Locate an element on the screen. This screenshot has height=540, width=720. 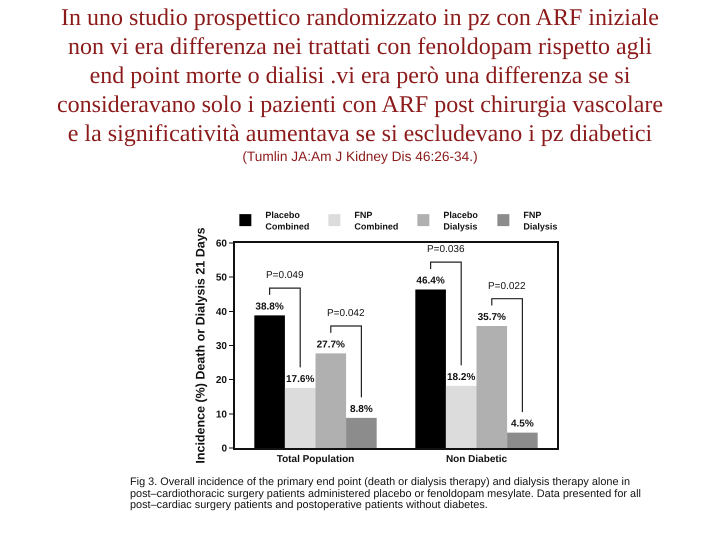
y-tick-label: 20 is located at coordinates (222, 380).